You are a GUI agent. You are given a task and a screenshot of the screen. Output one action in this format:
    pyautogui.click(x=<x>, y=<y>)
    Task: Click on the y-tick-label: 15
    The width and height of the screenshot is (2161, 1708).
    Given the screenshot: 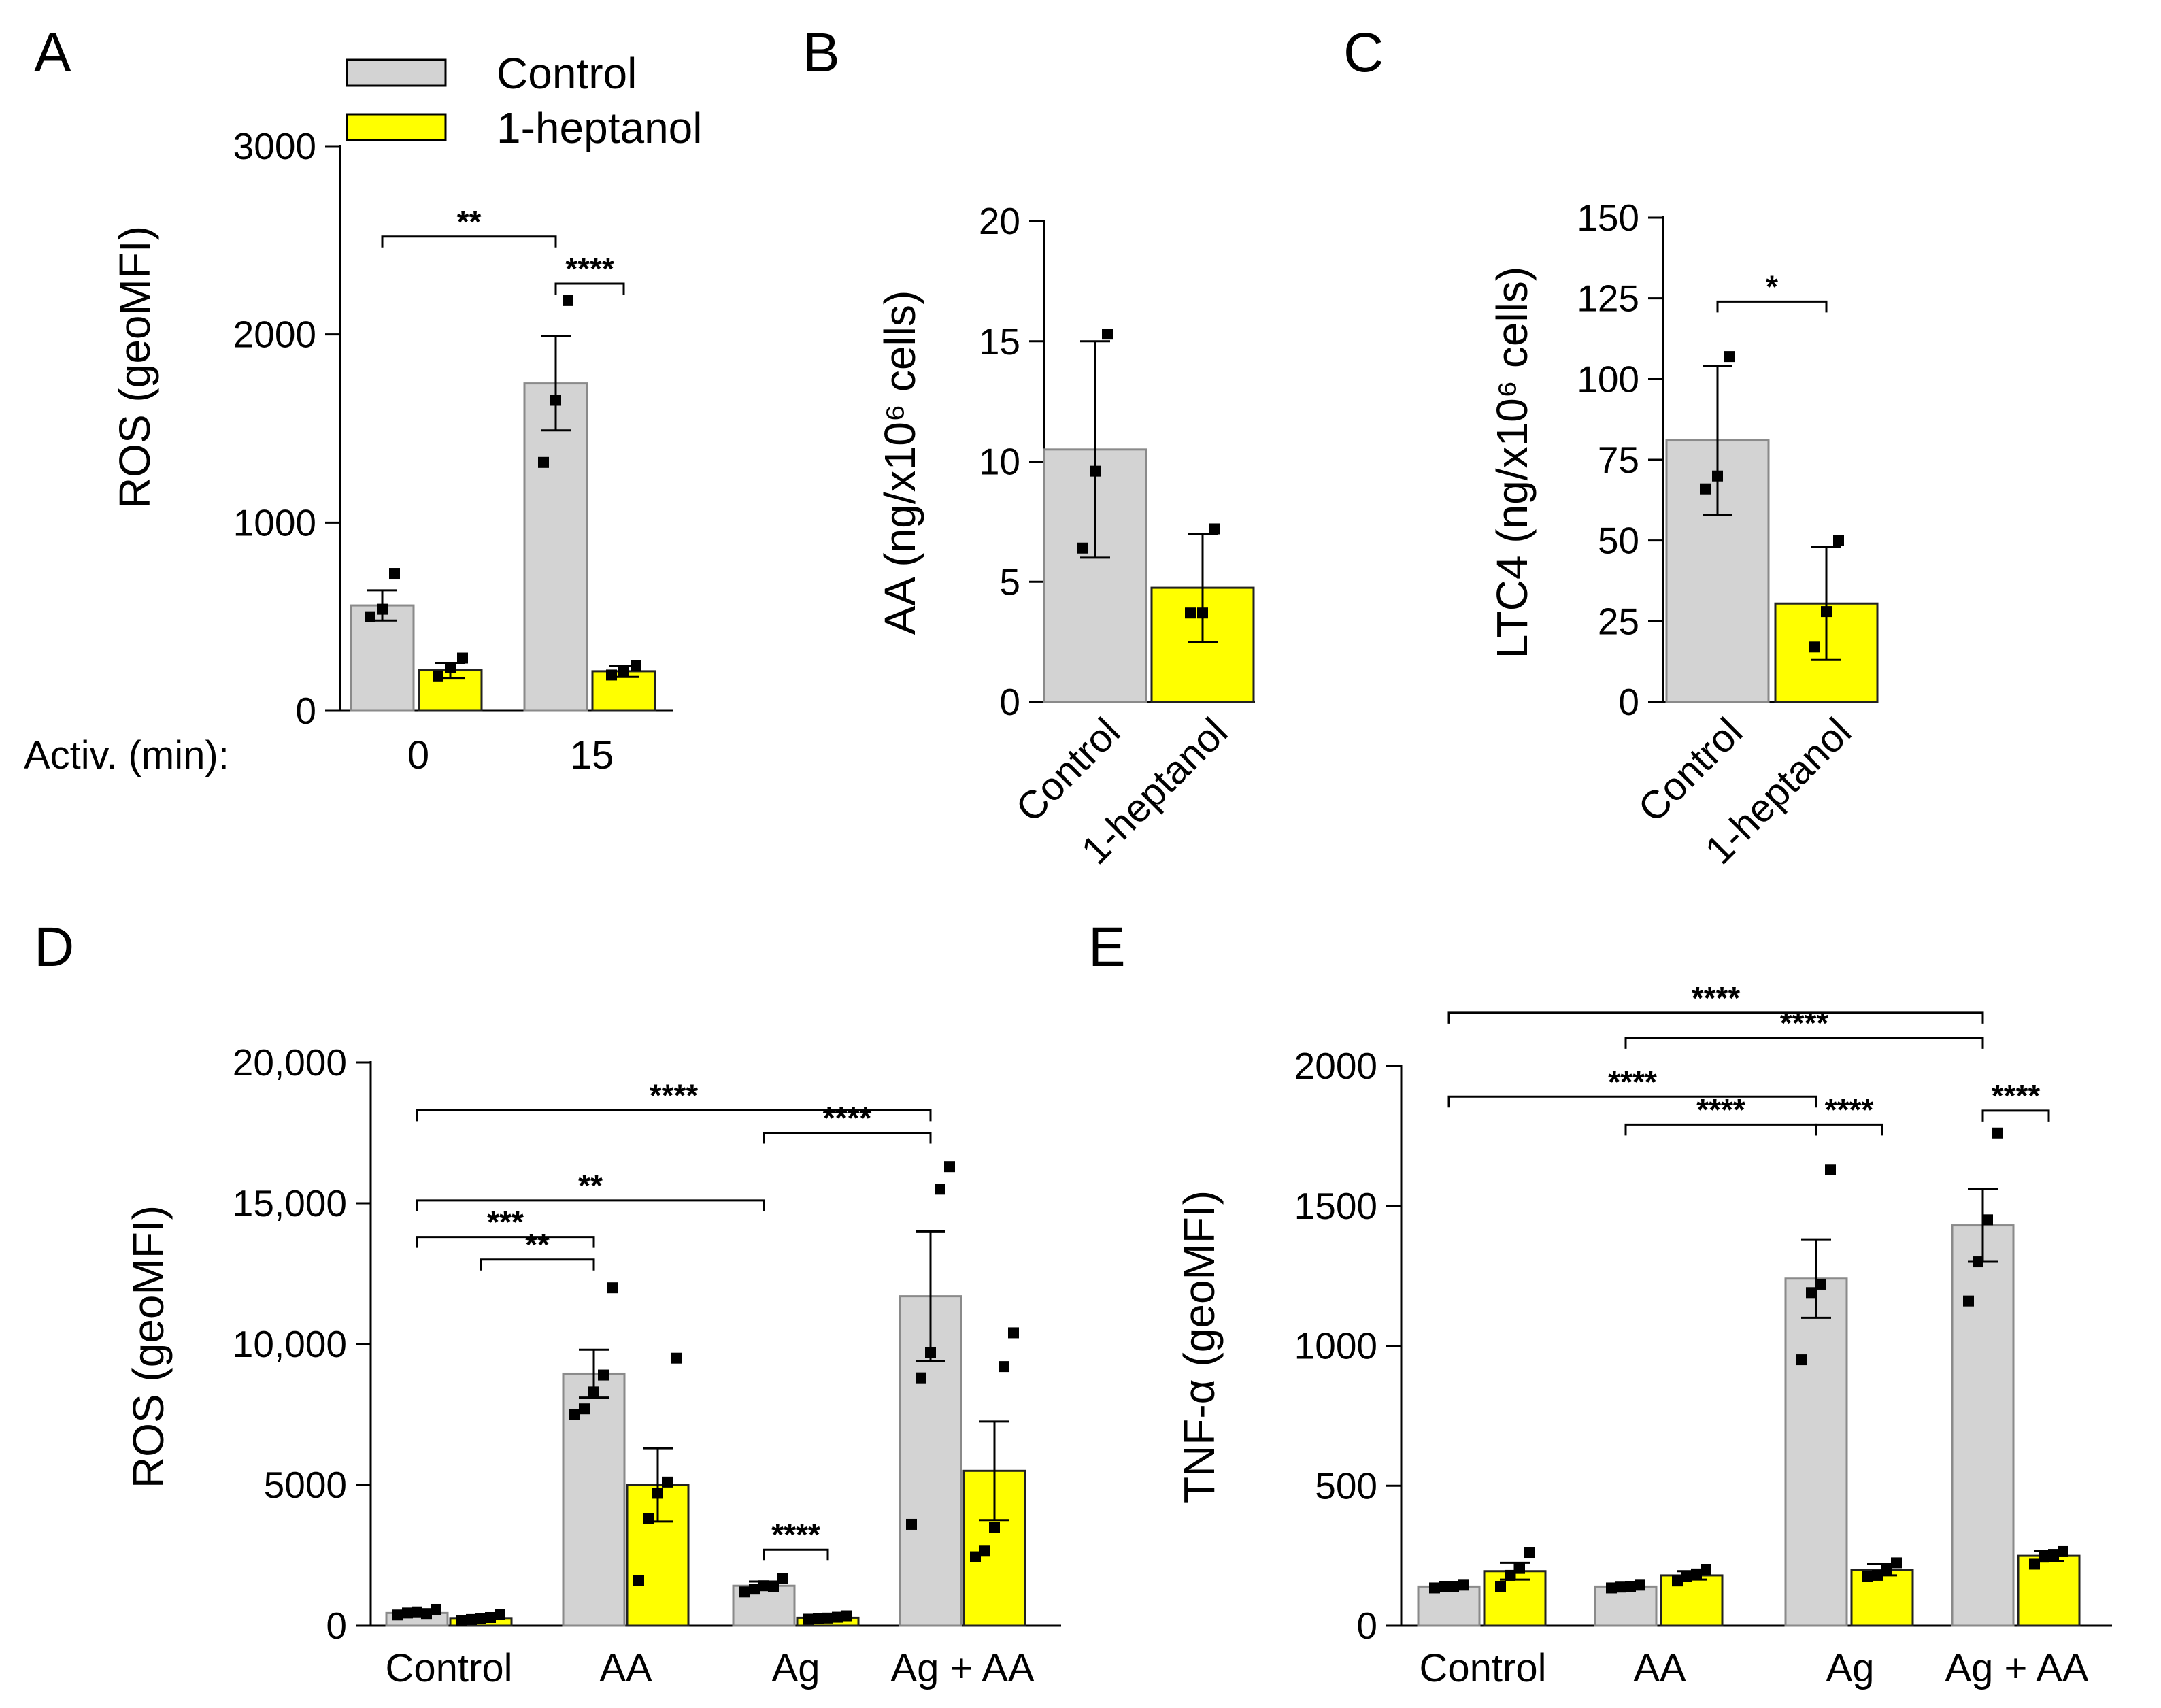 What is the action you would take?
    pyautogui.click(x=999, y=341)
    